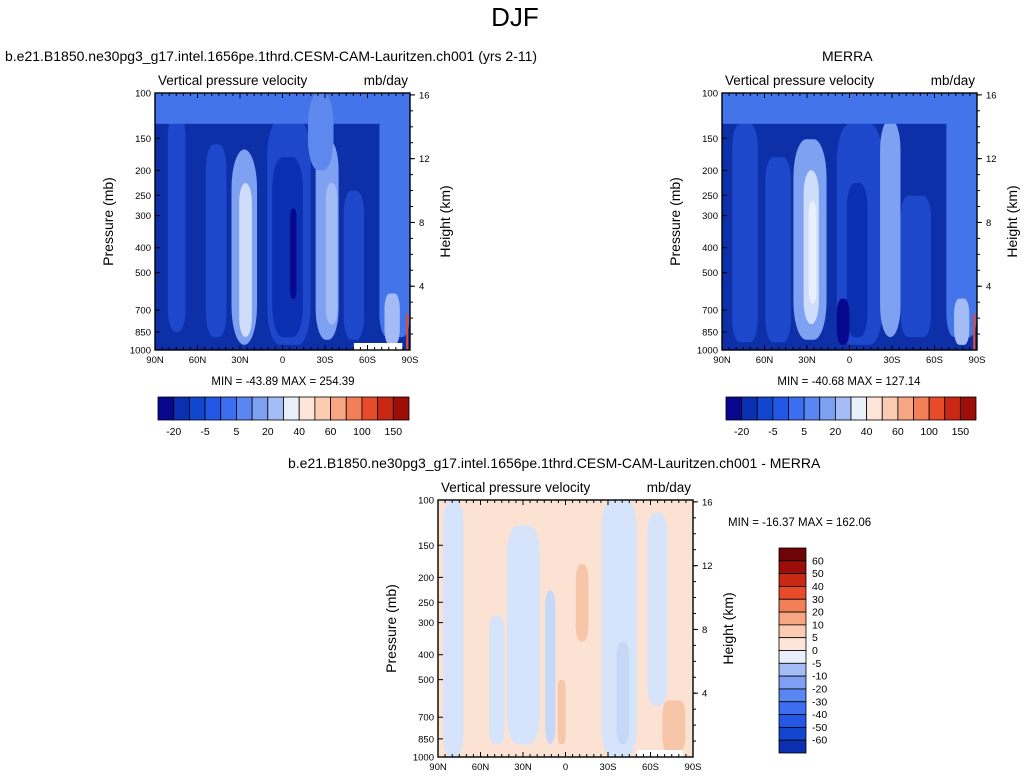 This screenshot has width=1030, height=783. Describe the element at coordinates (423, 758) in the screenshot. I see `y-tick-label: 1000` at that location.